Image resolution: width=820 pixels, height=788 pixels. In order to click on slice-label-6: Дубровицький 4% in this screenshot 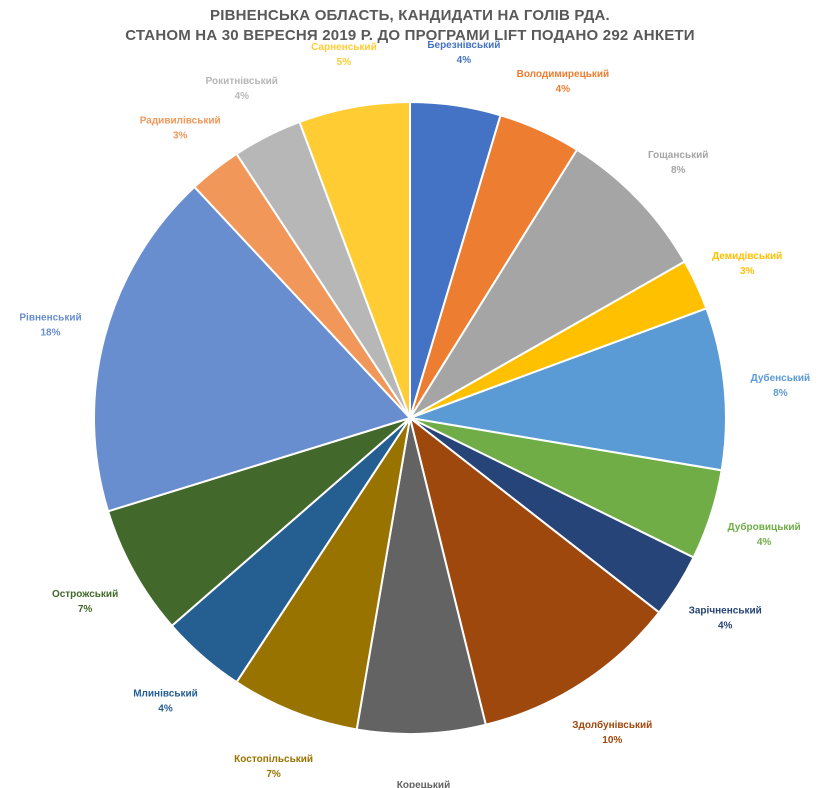, I will do `click(764, 534)`.